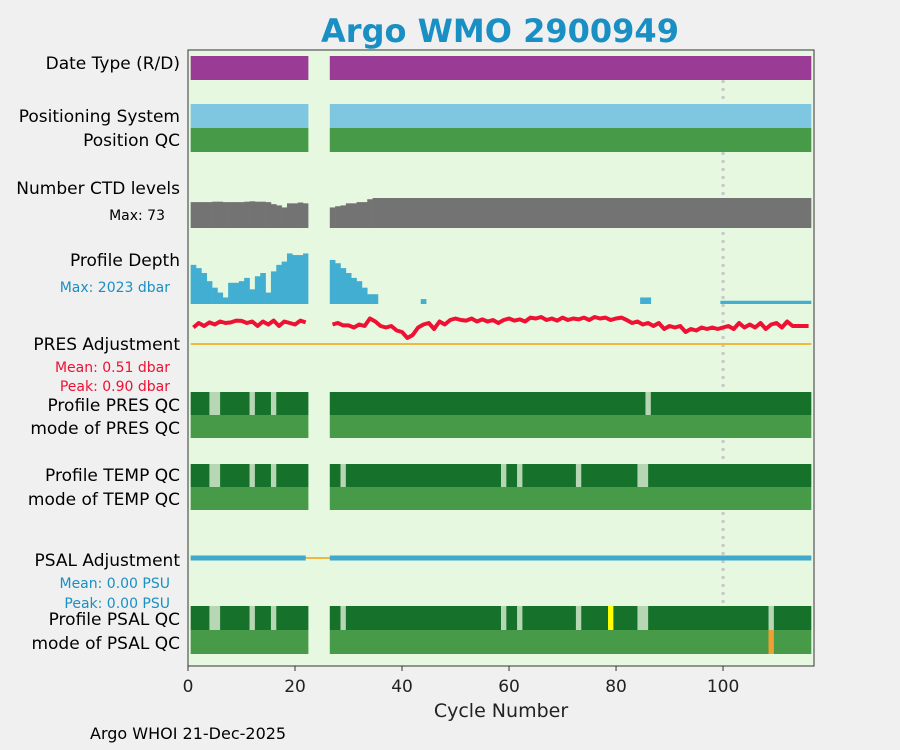 This screenshot has height=750, width=900. Describe the element at coordinates (295, 687) in the screenshot. I see `x-tick-label-1: 20` at that location.